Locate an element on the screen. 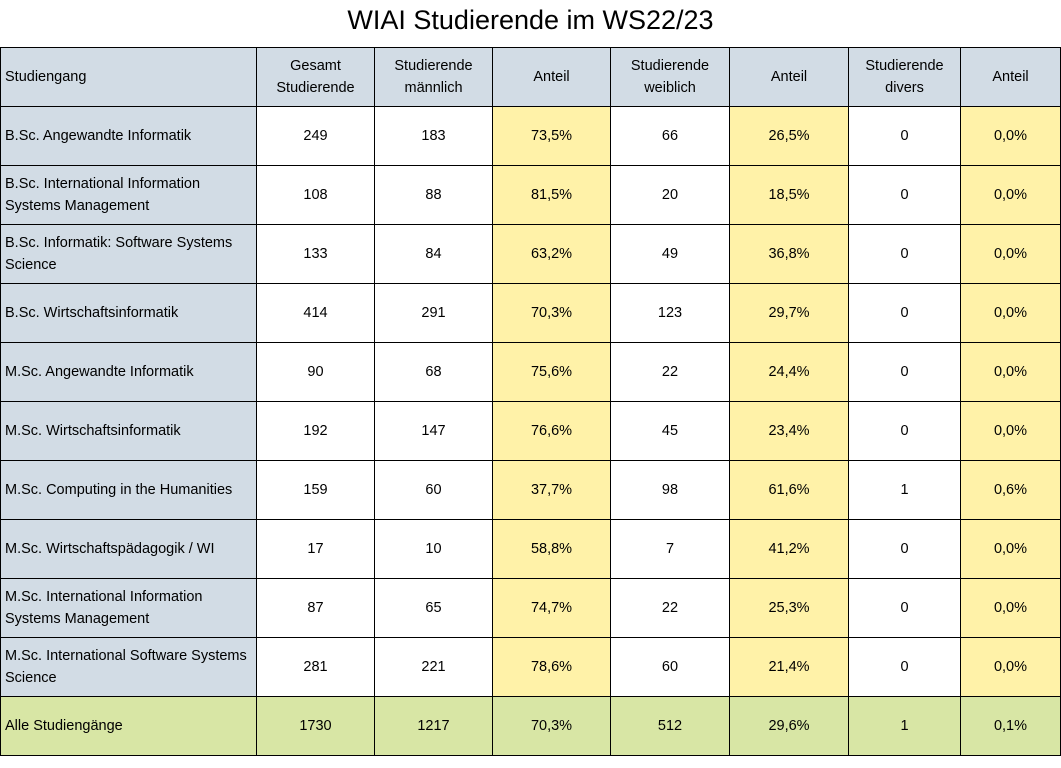 The height and width of the screenshot is (768, 1061). female-count-cell: 22 is located at coordinates (670, 608).